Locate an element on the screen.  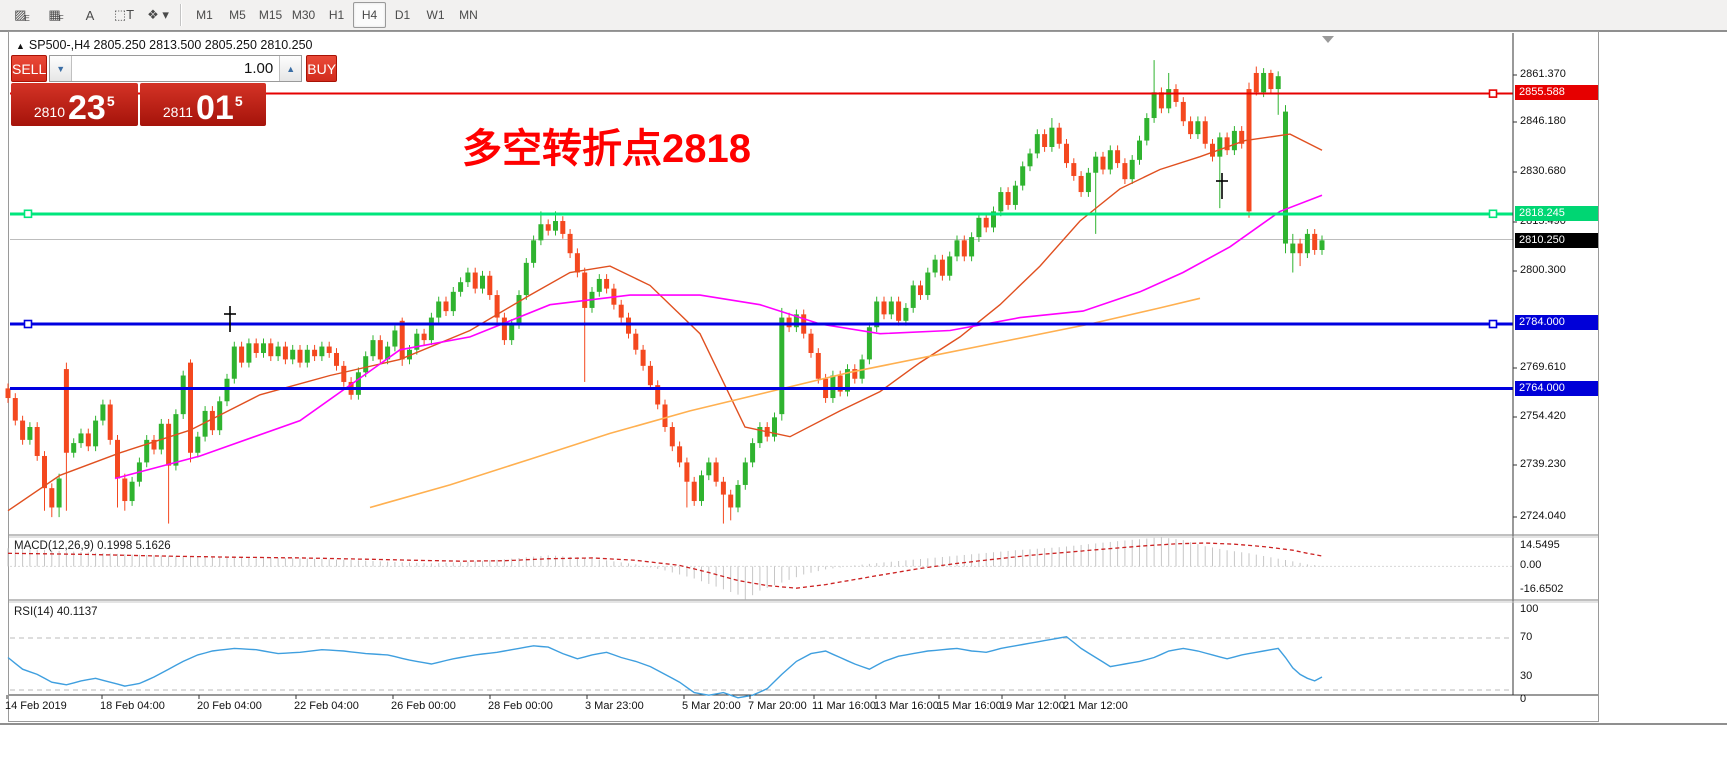
timeframe-button-h4: H4 is located at coordinates (369, 15).